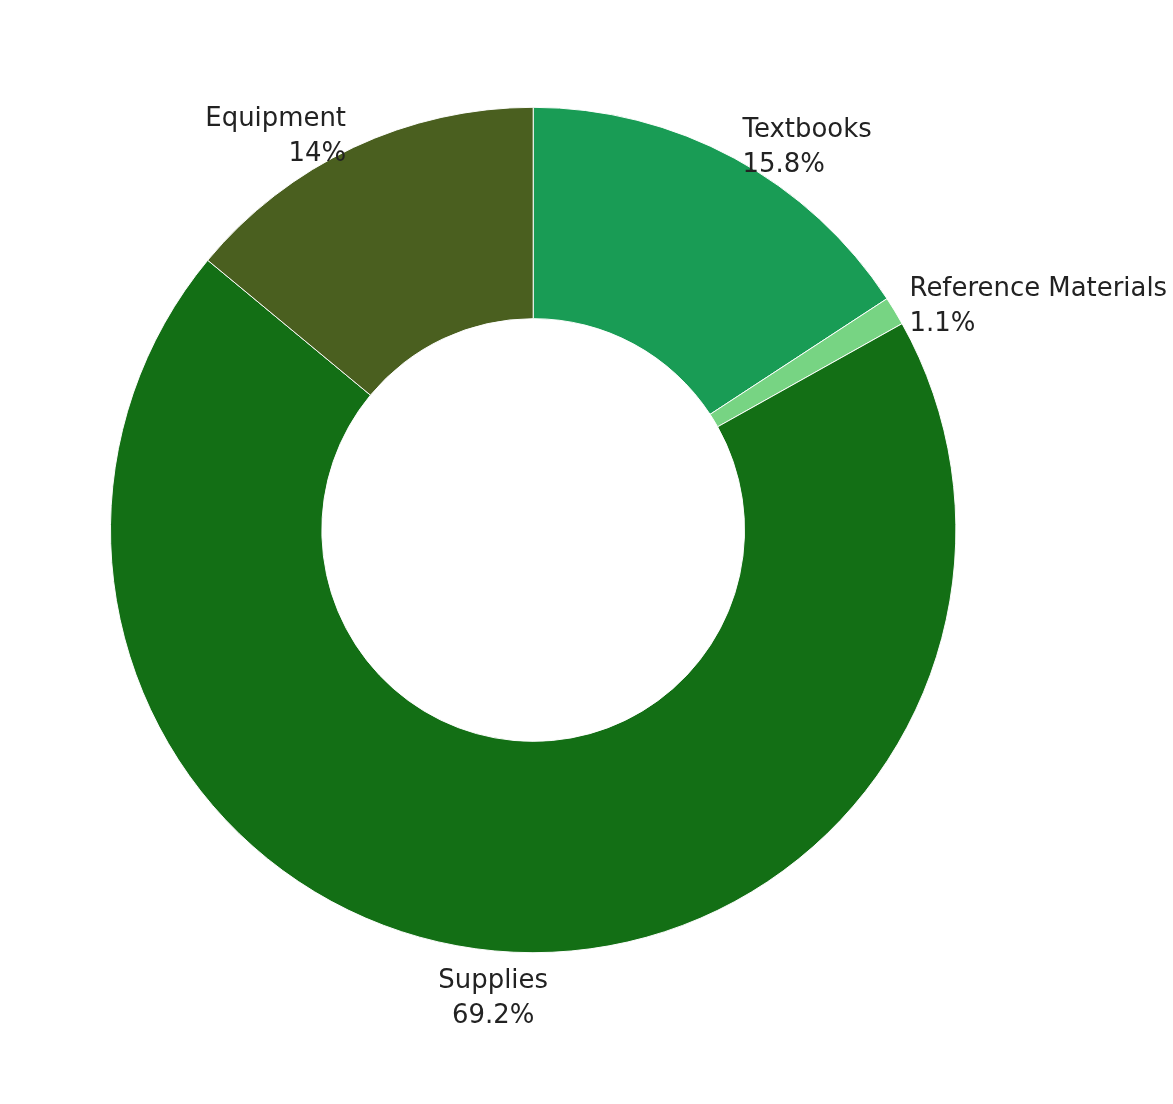  Describe the element at coordinates (493, 979) in the screenshot. I see `slice-label: Supplies` at that location.